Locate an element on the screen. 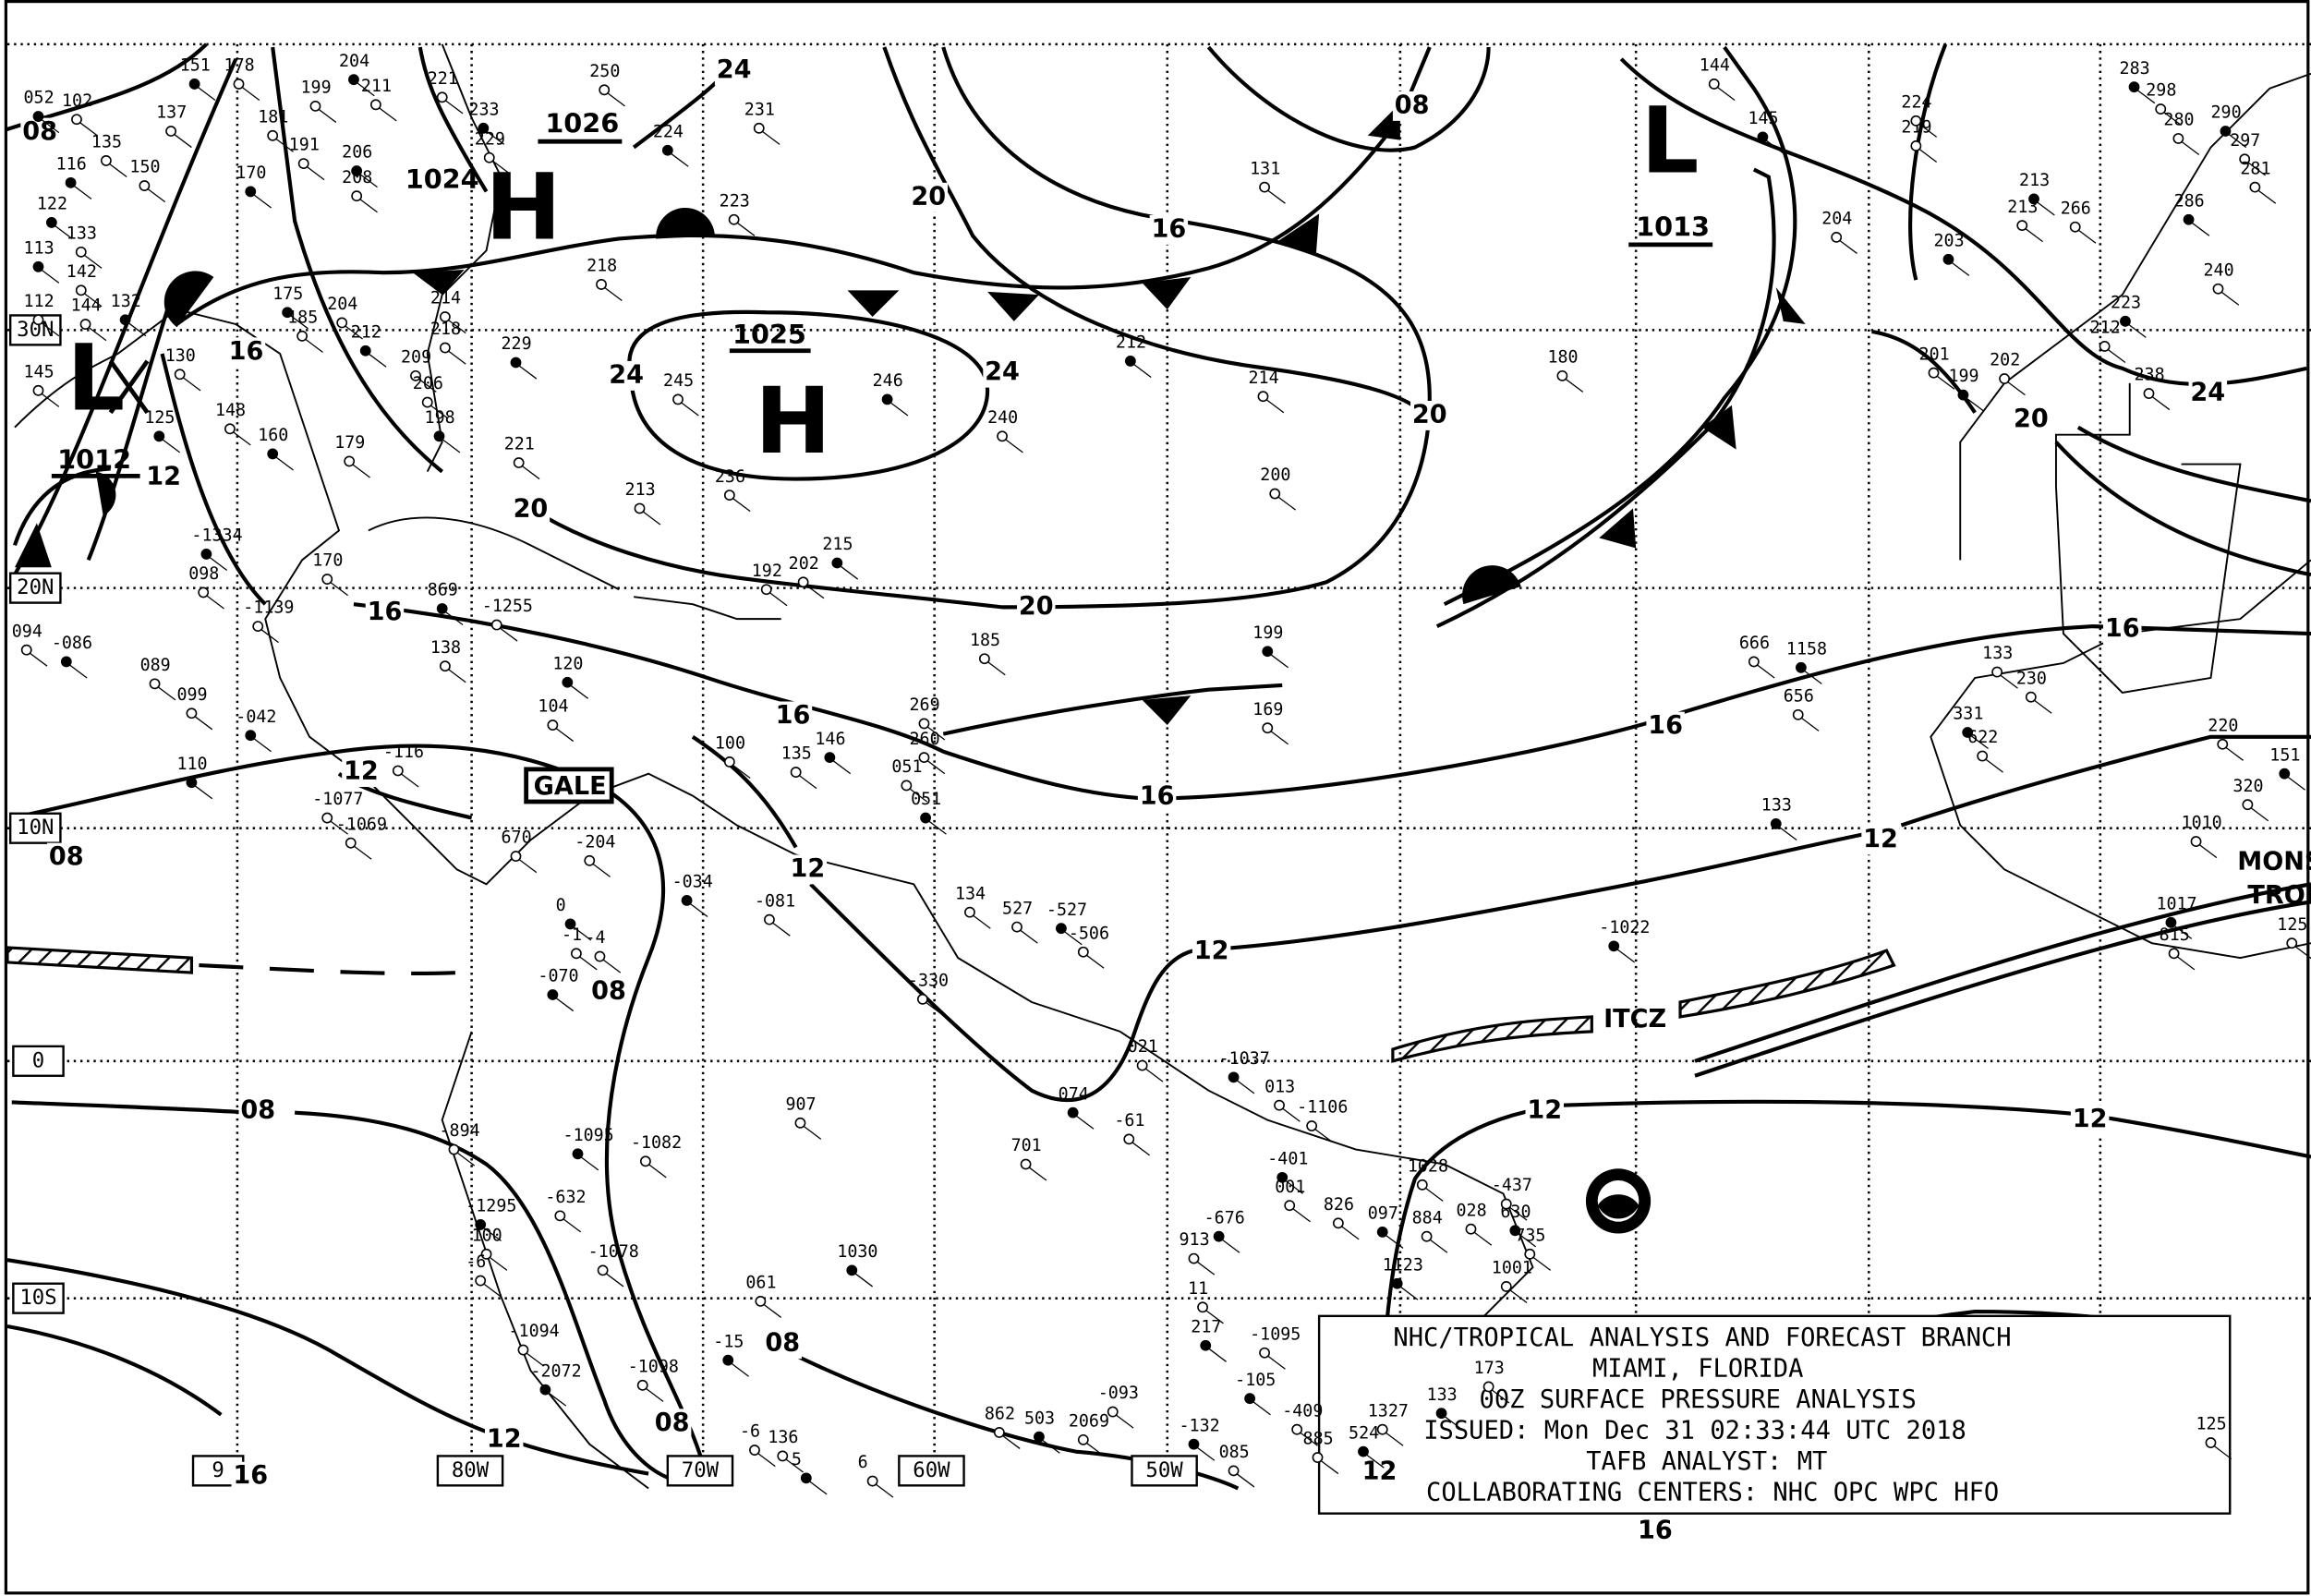  station-value: 224 is located at coordinates (1916, 102).